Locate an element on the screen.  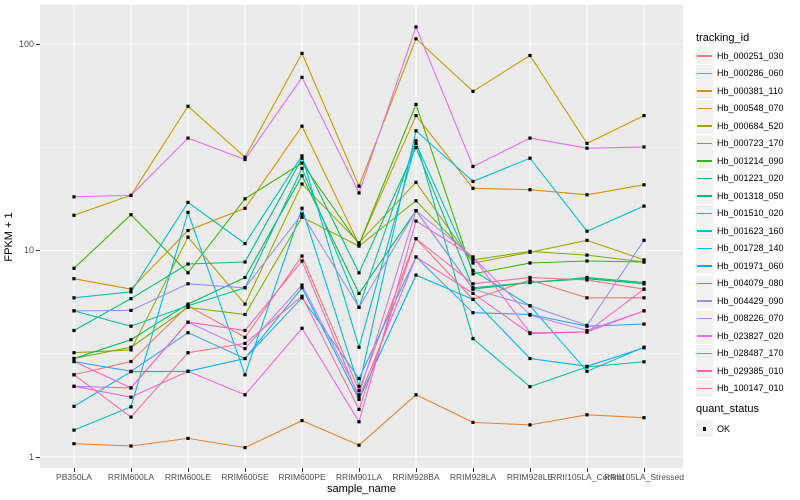
legend-item: Hb_000548_070 is located at coordinates (740, 108).